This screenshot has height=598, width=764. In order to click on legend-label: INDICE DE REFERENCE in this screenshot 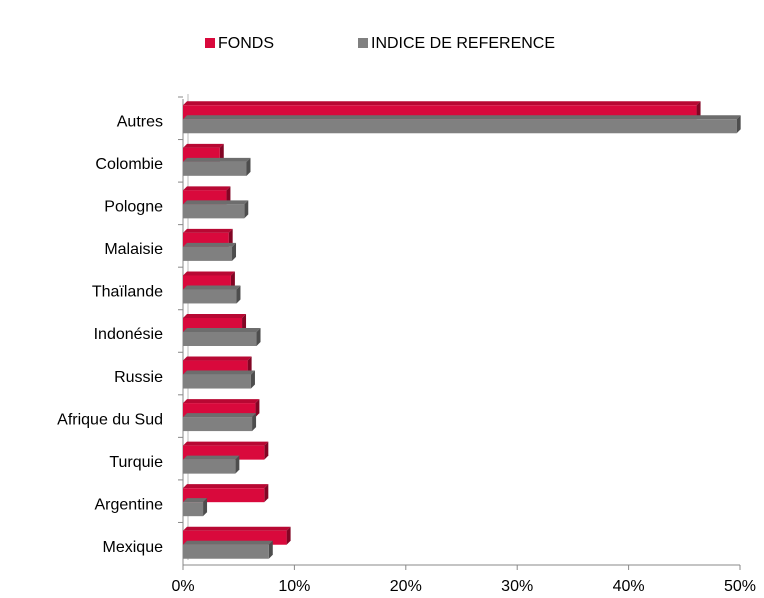, I will do `click(463, 43)`.